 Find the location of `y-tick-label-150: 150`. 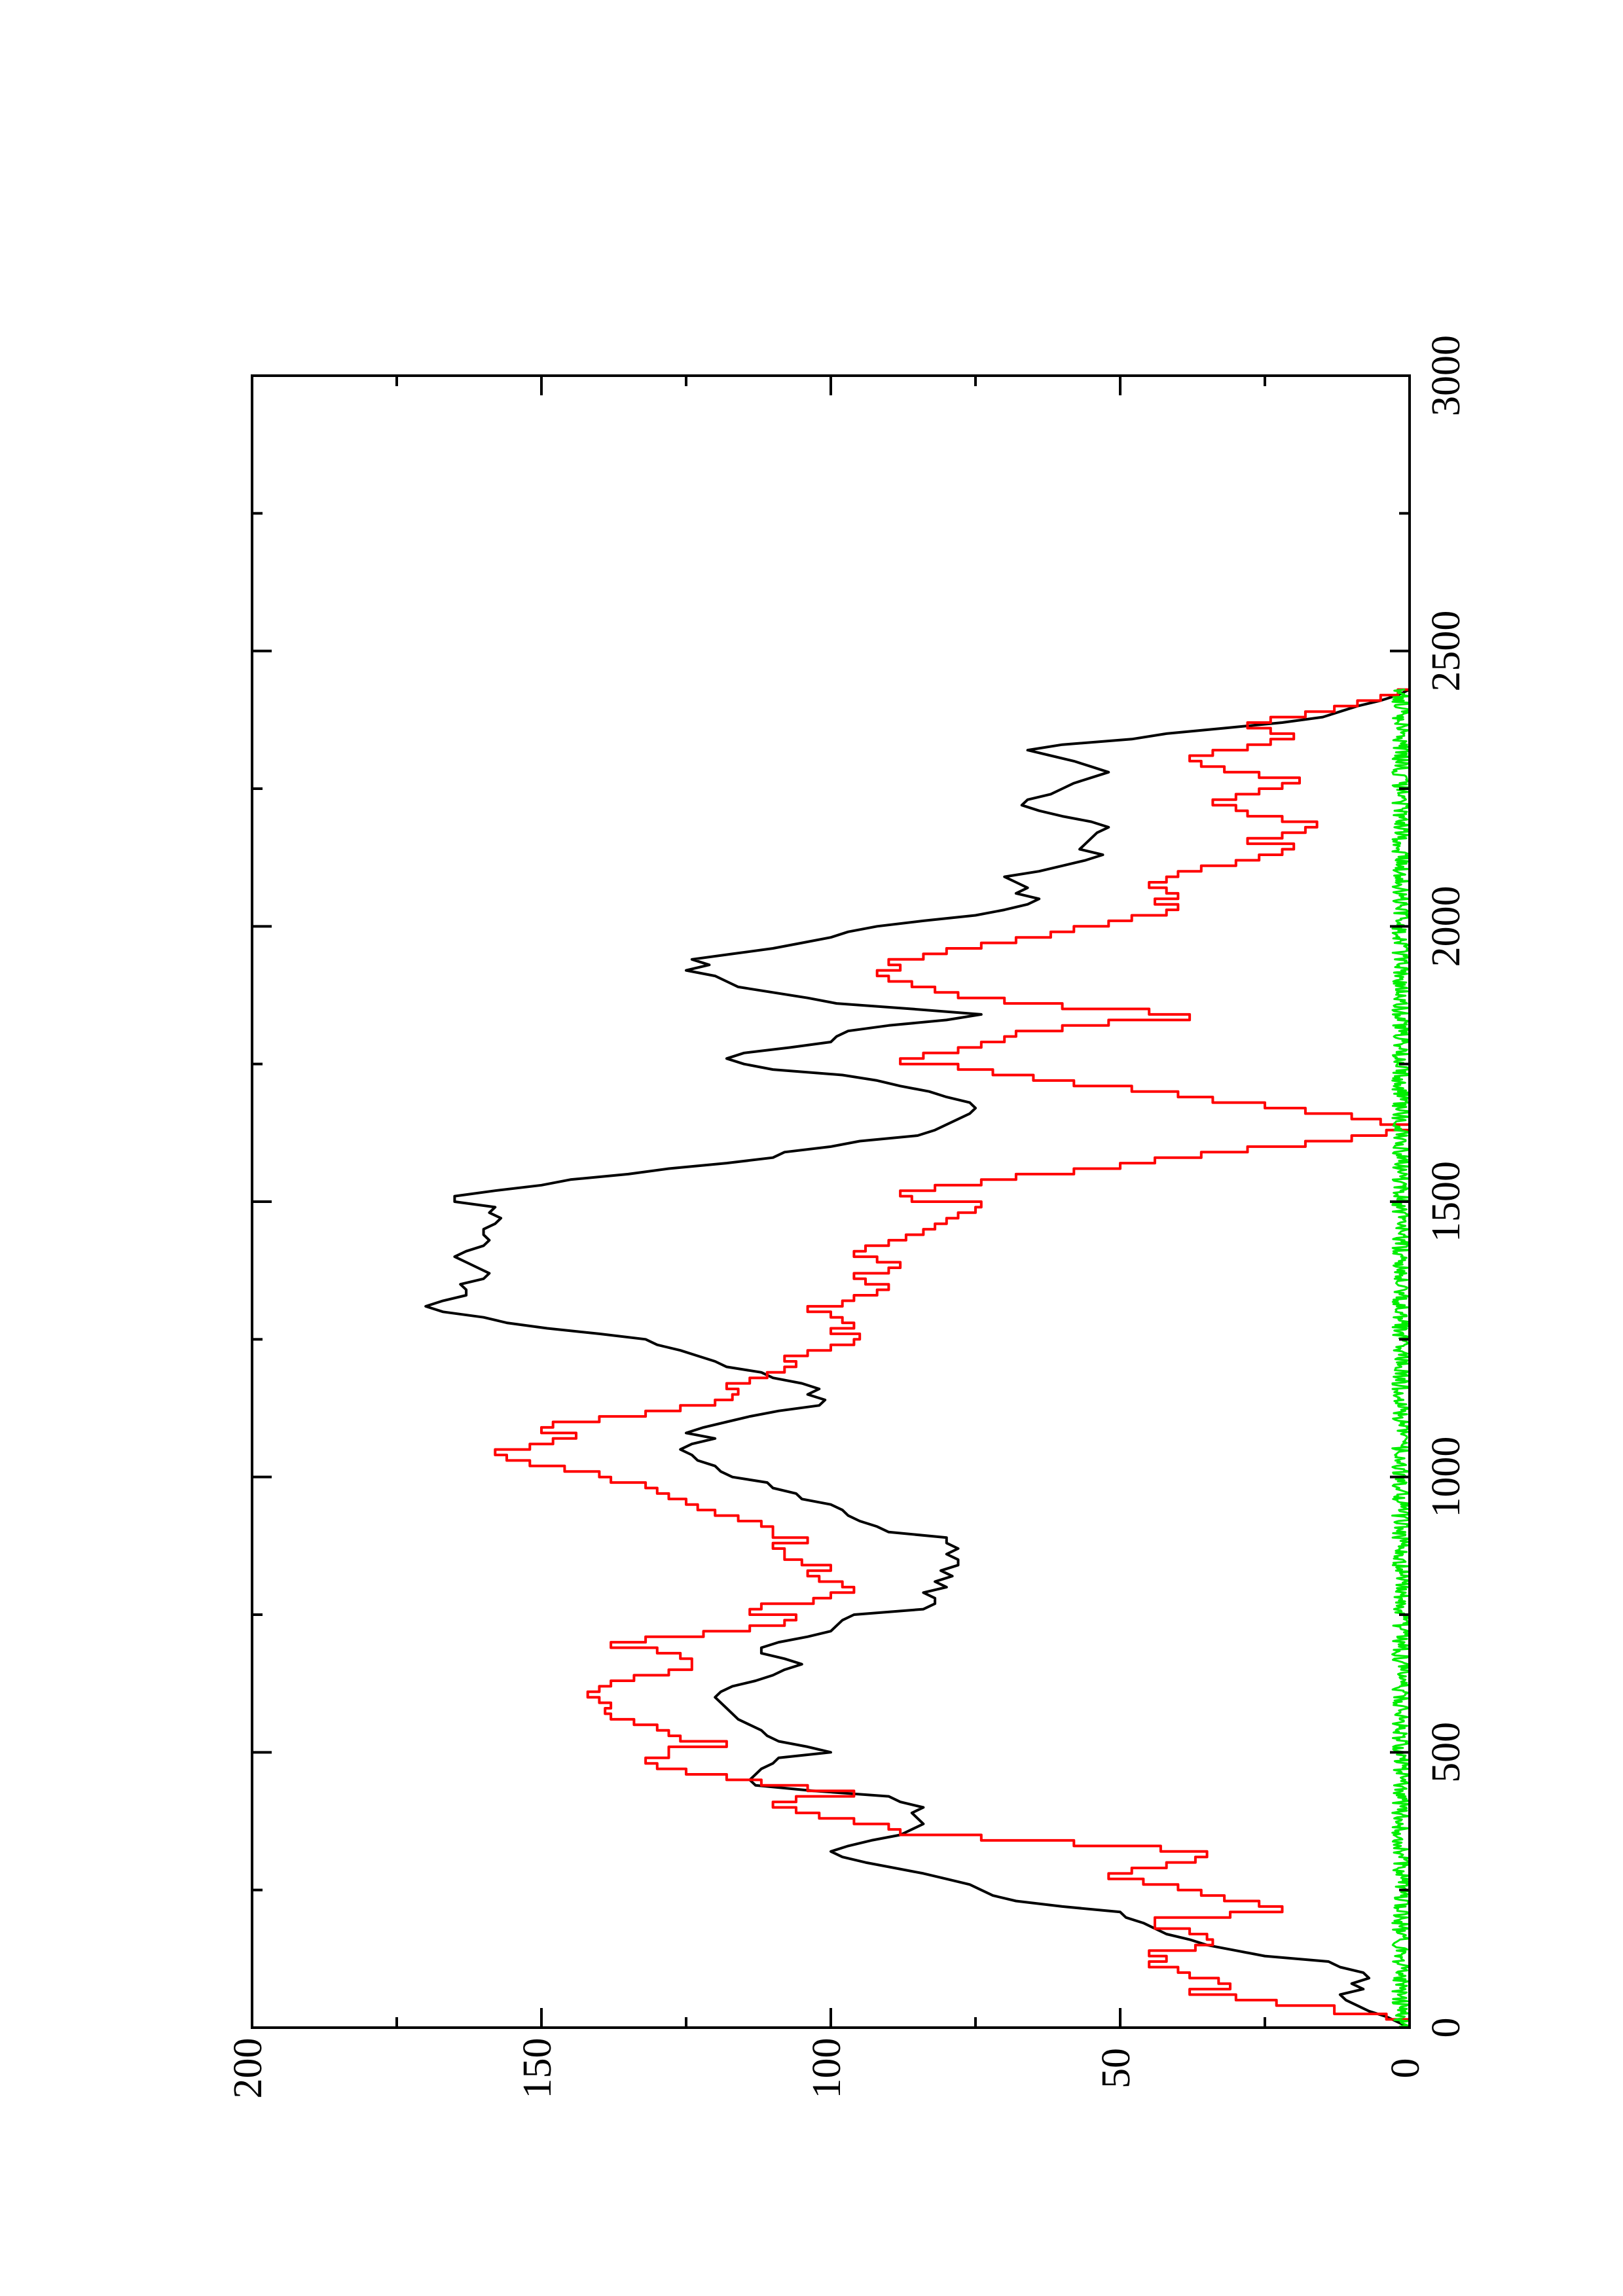

y-tick-label-150: 150 is located at coordinates (537, 2068).